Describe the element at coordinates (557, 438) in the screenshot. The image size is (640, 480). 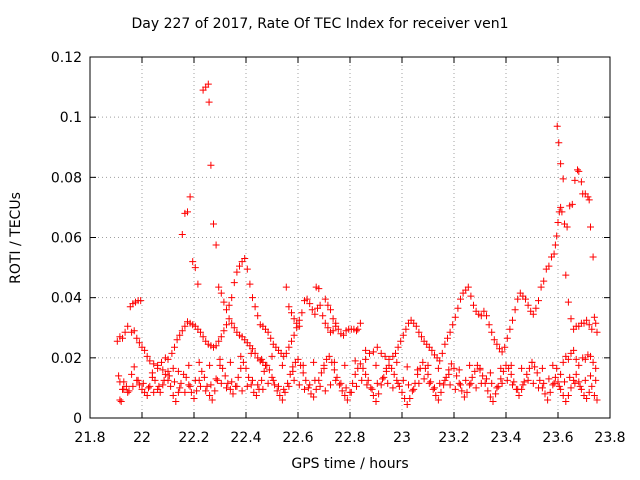
I see `x-tick-label: 23.6` at that location.